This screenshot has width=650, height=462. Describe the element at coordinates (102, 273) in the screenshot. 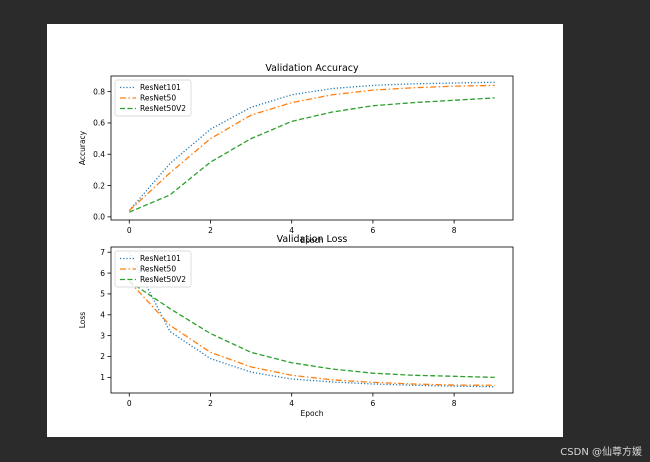

I see `y-tick-label: 6` at that location.